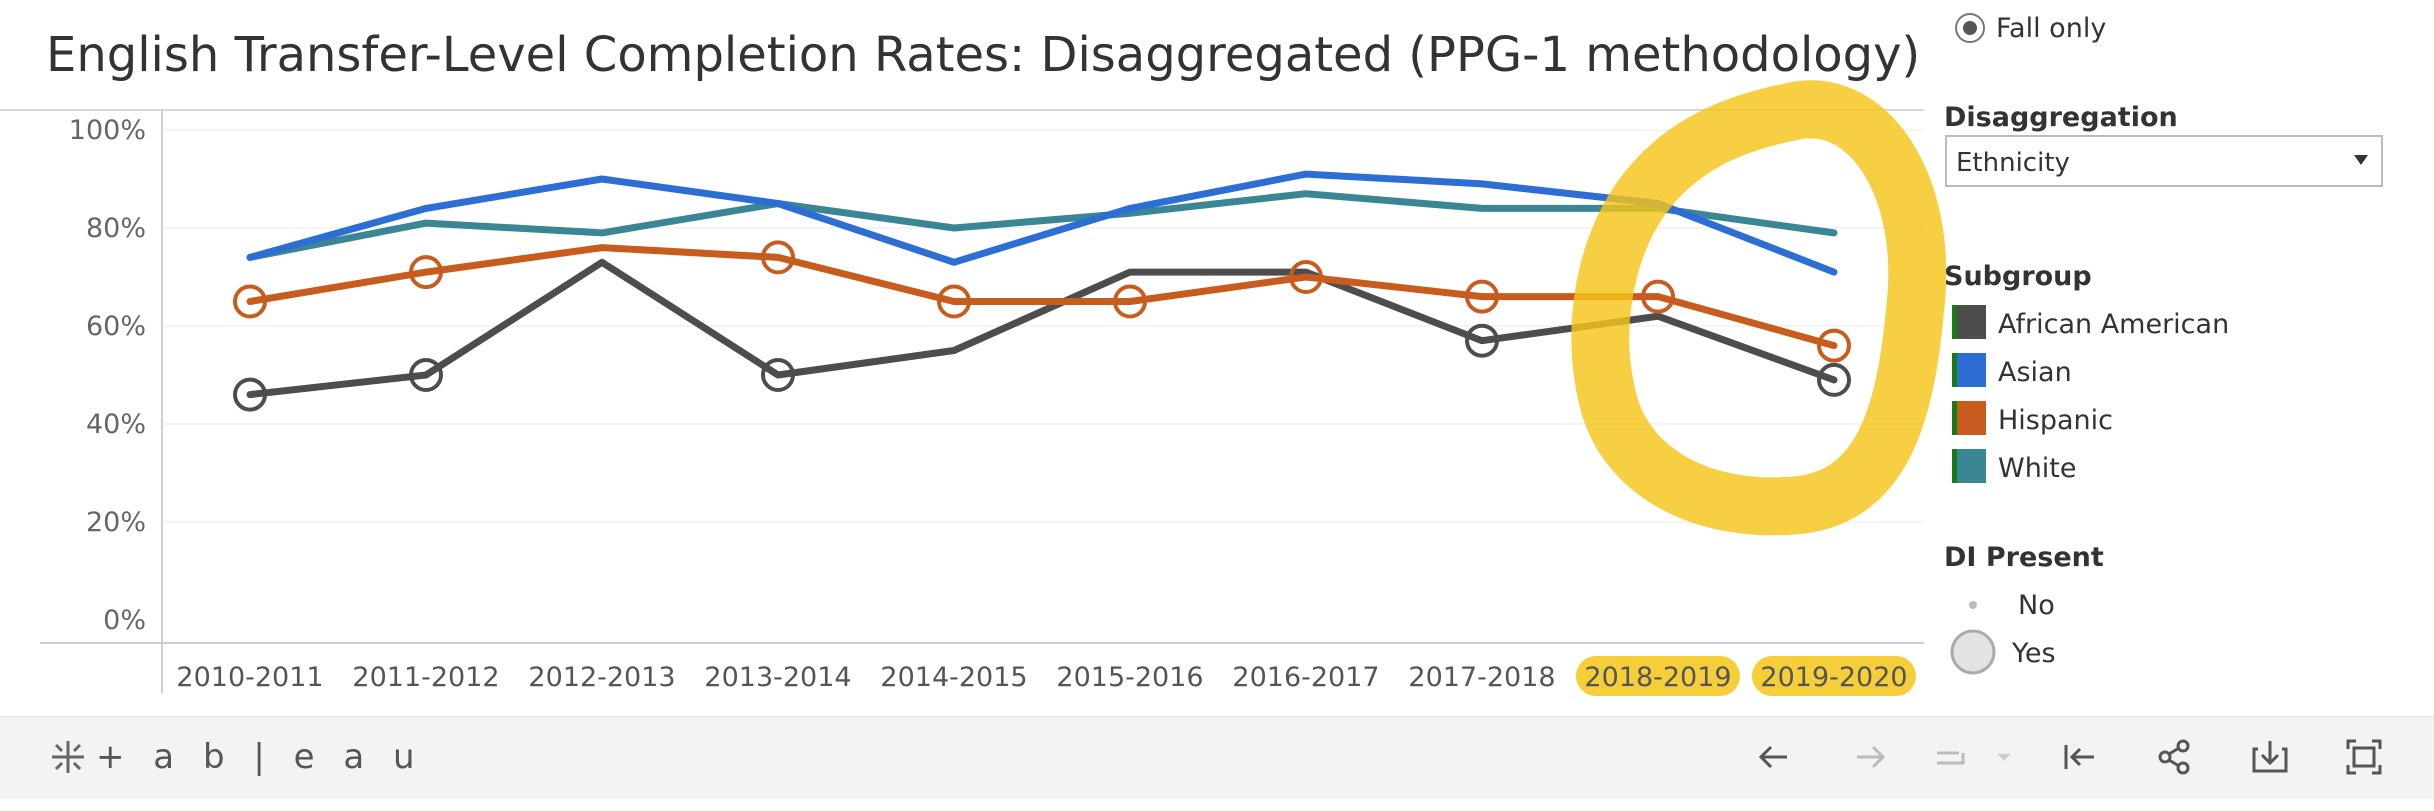 Image resolution: width=2434 pixels, height=811 pixels. I want to click on y-tick-label: 80%, so click(116, 228).